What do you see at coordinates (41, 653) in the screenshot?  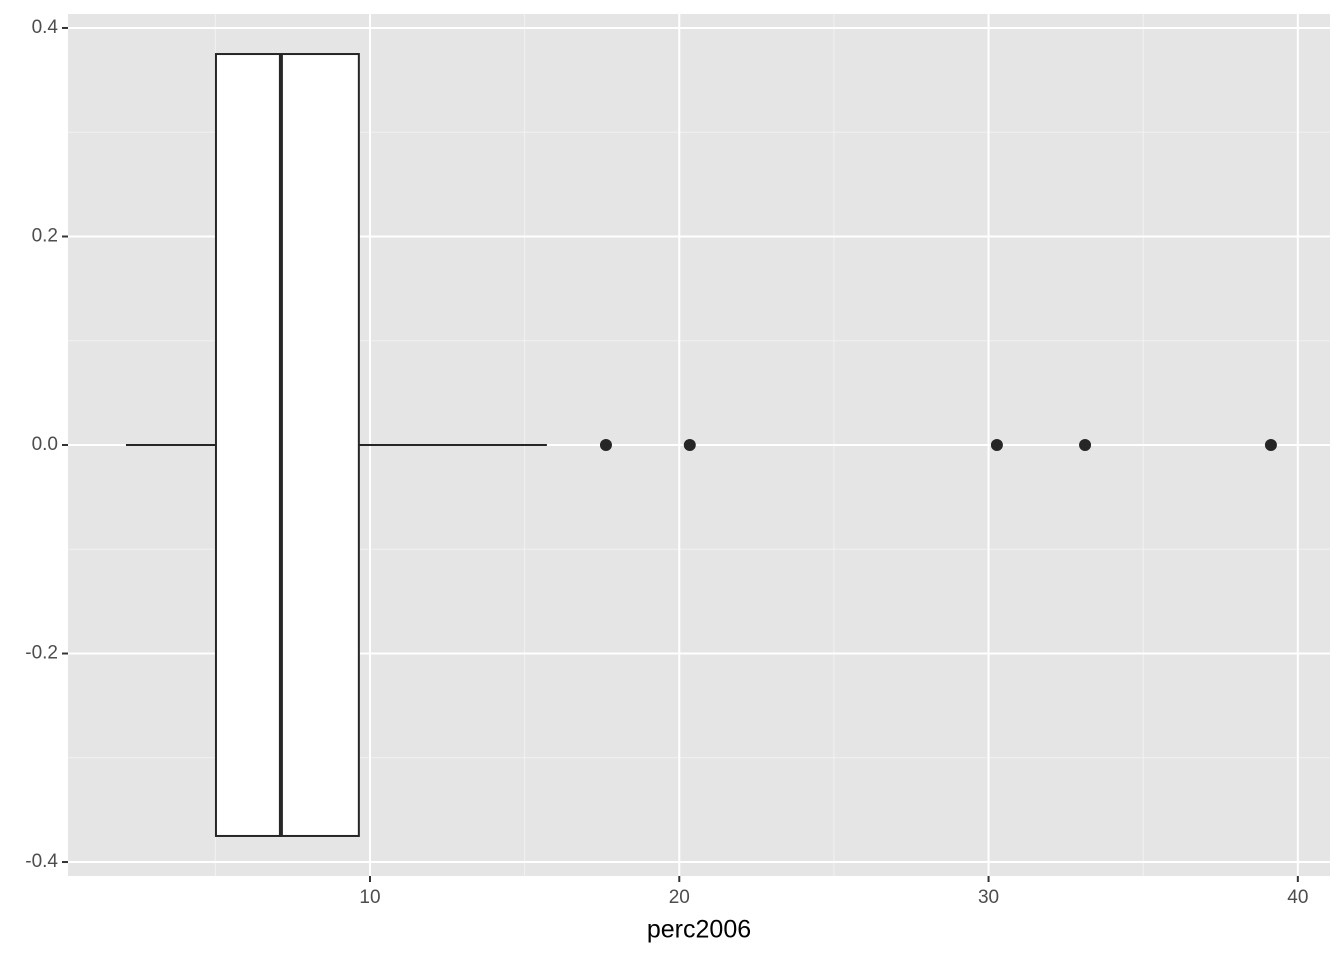 I see `y-tick-label: -0.2` at bounding box center [41, 653].